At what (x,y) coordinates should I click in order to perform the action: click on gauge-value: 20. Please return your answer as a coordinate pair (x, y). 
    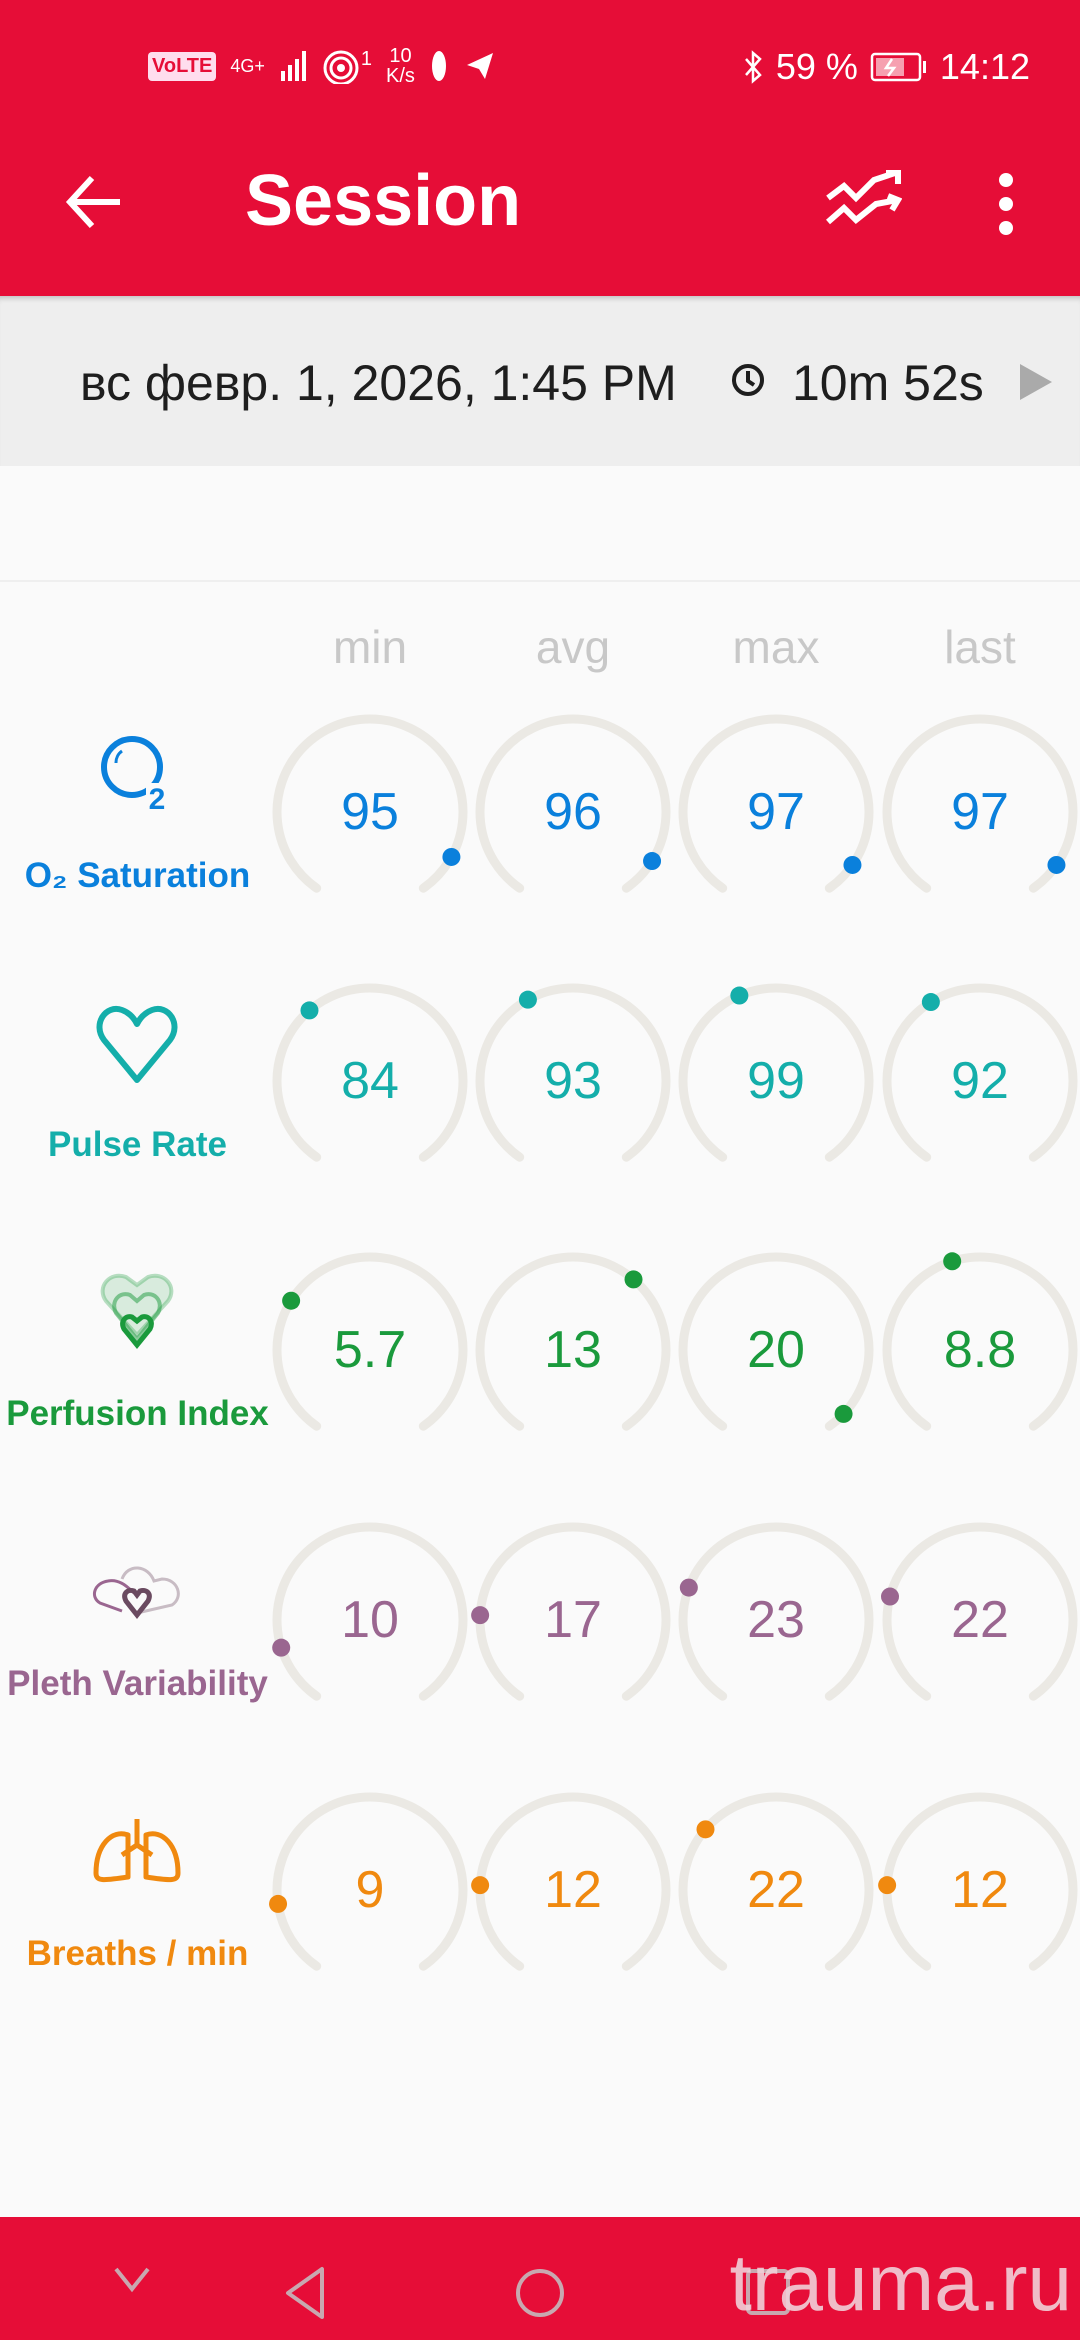
    Looking at the image, I should click on (776, 1350).